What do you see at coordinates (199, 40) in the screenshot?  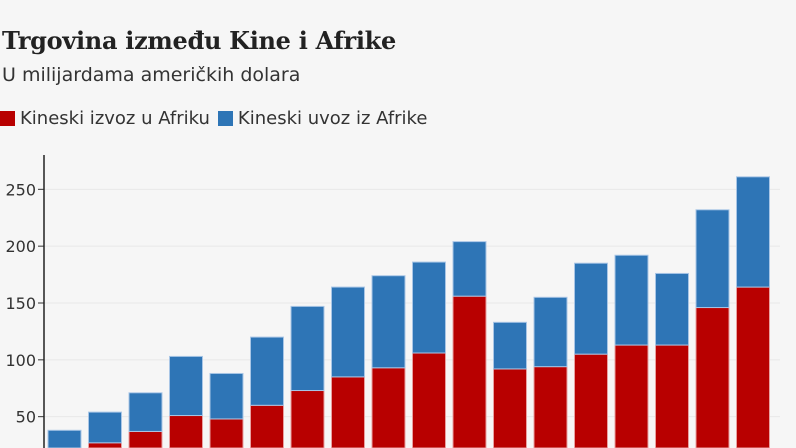 I see `chart-title: Trgovina između Kine i Afrike` at bounding box center [199, 40].